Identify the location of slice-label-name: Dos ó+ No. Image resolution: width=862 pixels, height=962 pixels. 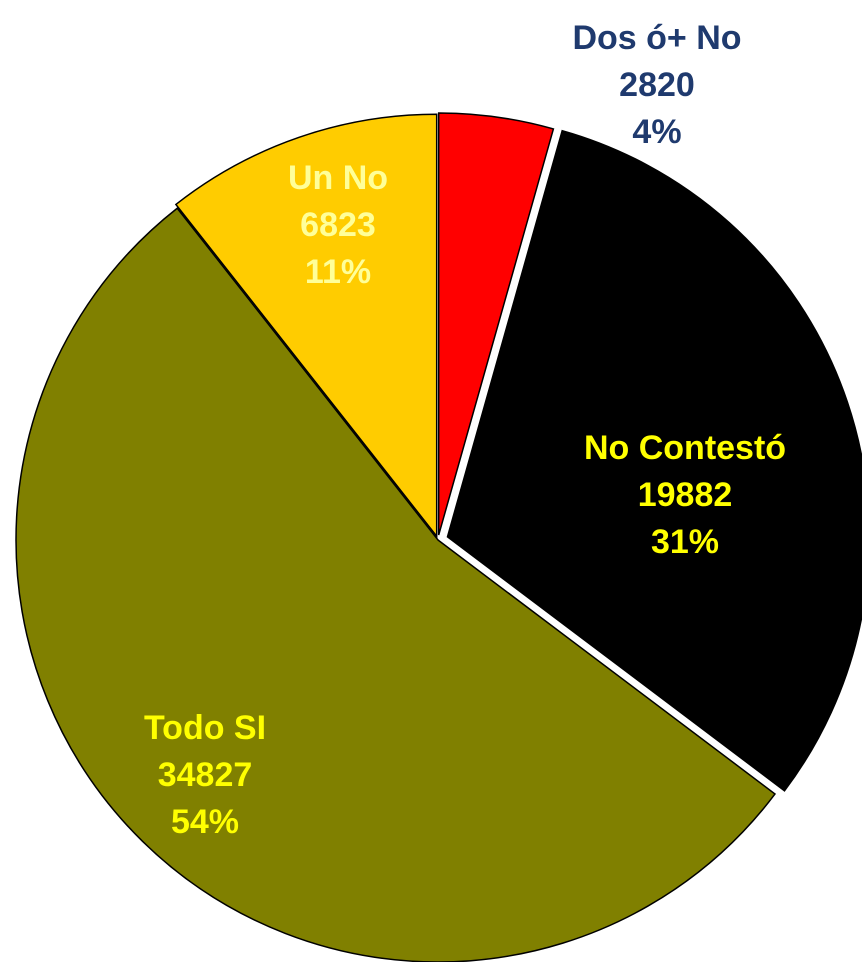
(656, 38).